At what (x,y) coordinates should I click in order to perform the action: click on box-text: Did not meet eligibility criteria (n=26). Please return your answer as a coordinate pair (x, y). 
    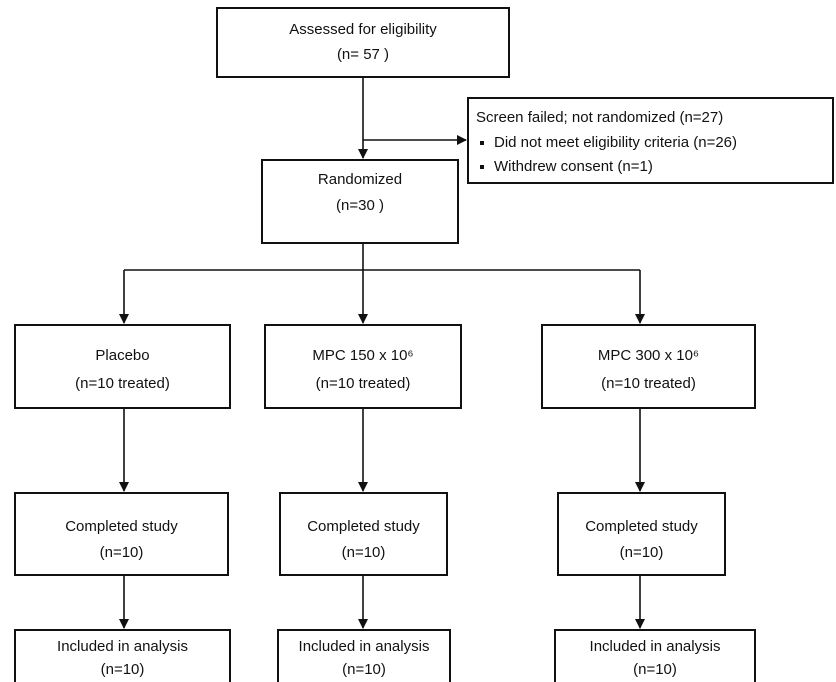
    Looking at the image, I should click on (615, 142).